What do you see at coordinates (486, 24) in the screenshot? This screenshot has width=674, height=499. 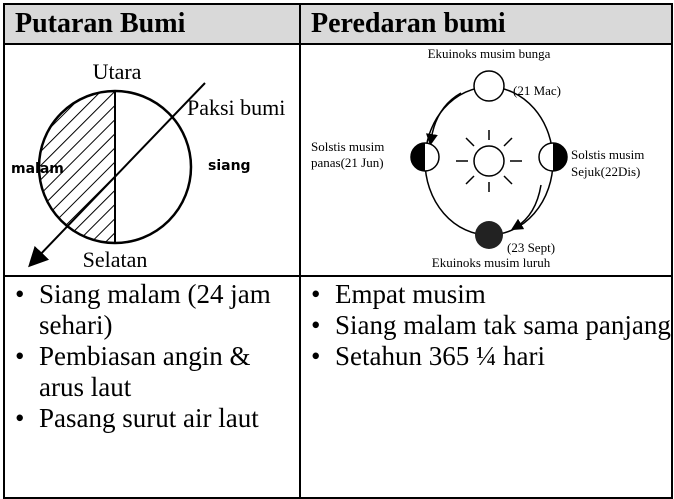 I see `header-cell: Peredaran bumi` at bounding box center [486, 24].